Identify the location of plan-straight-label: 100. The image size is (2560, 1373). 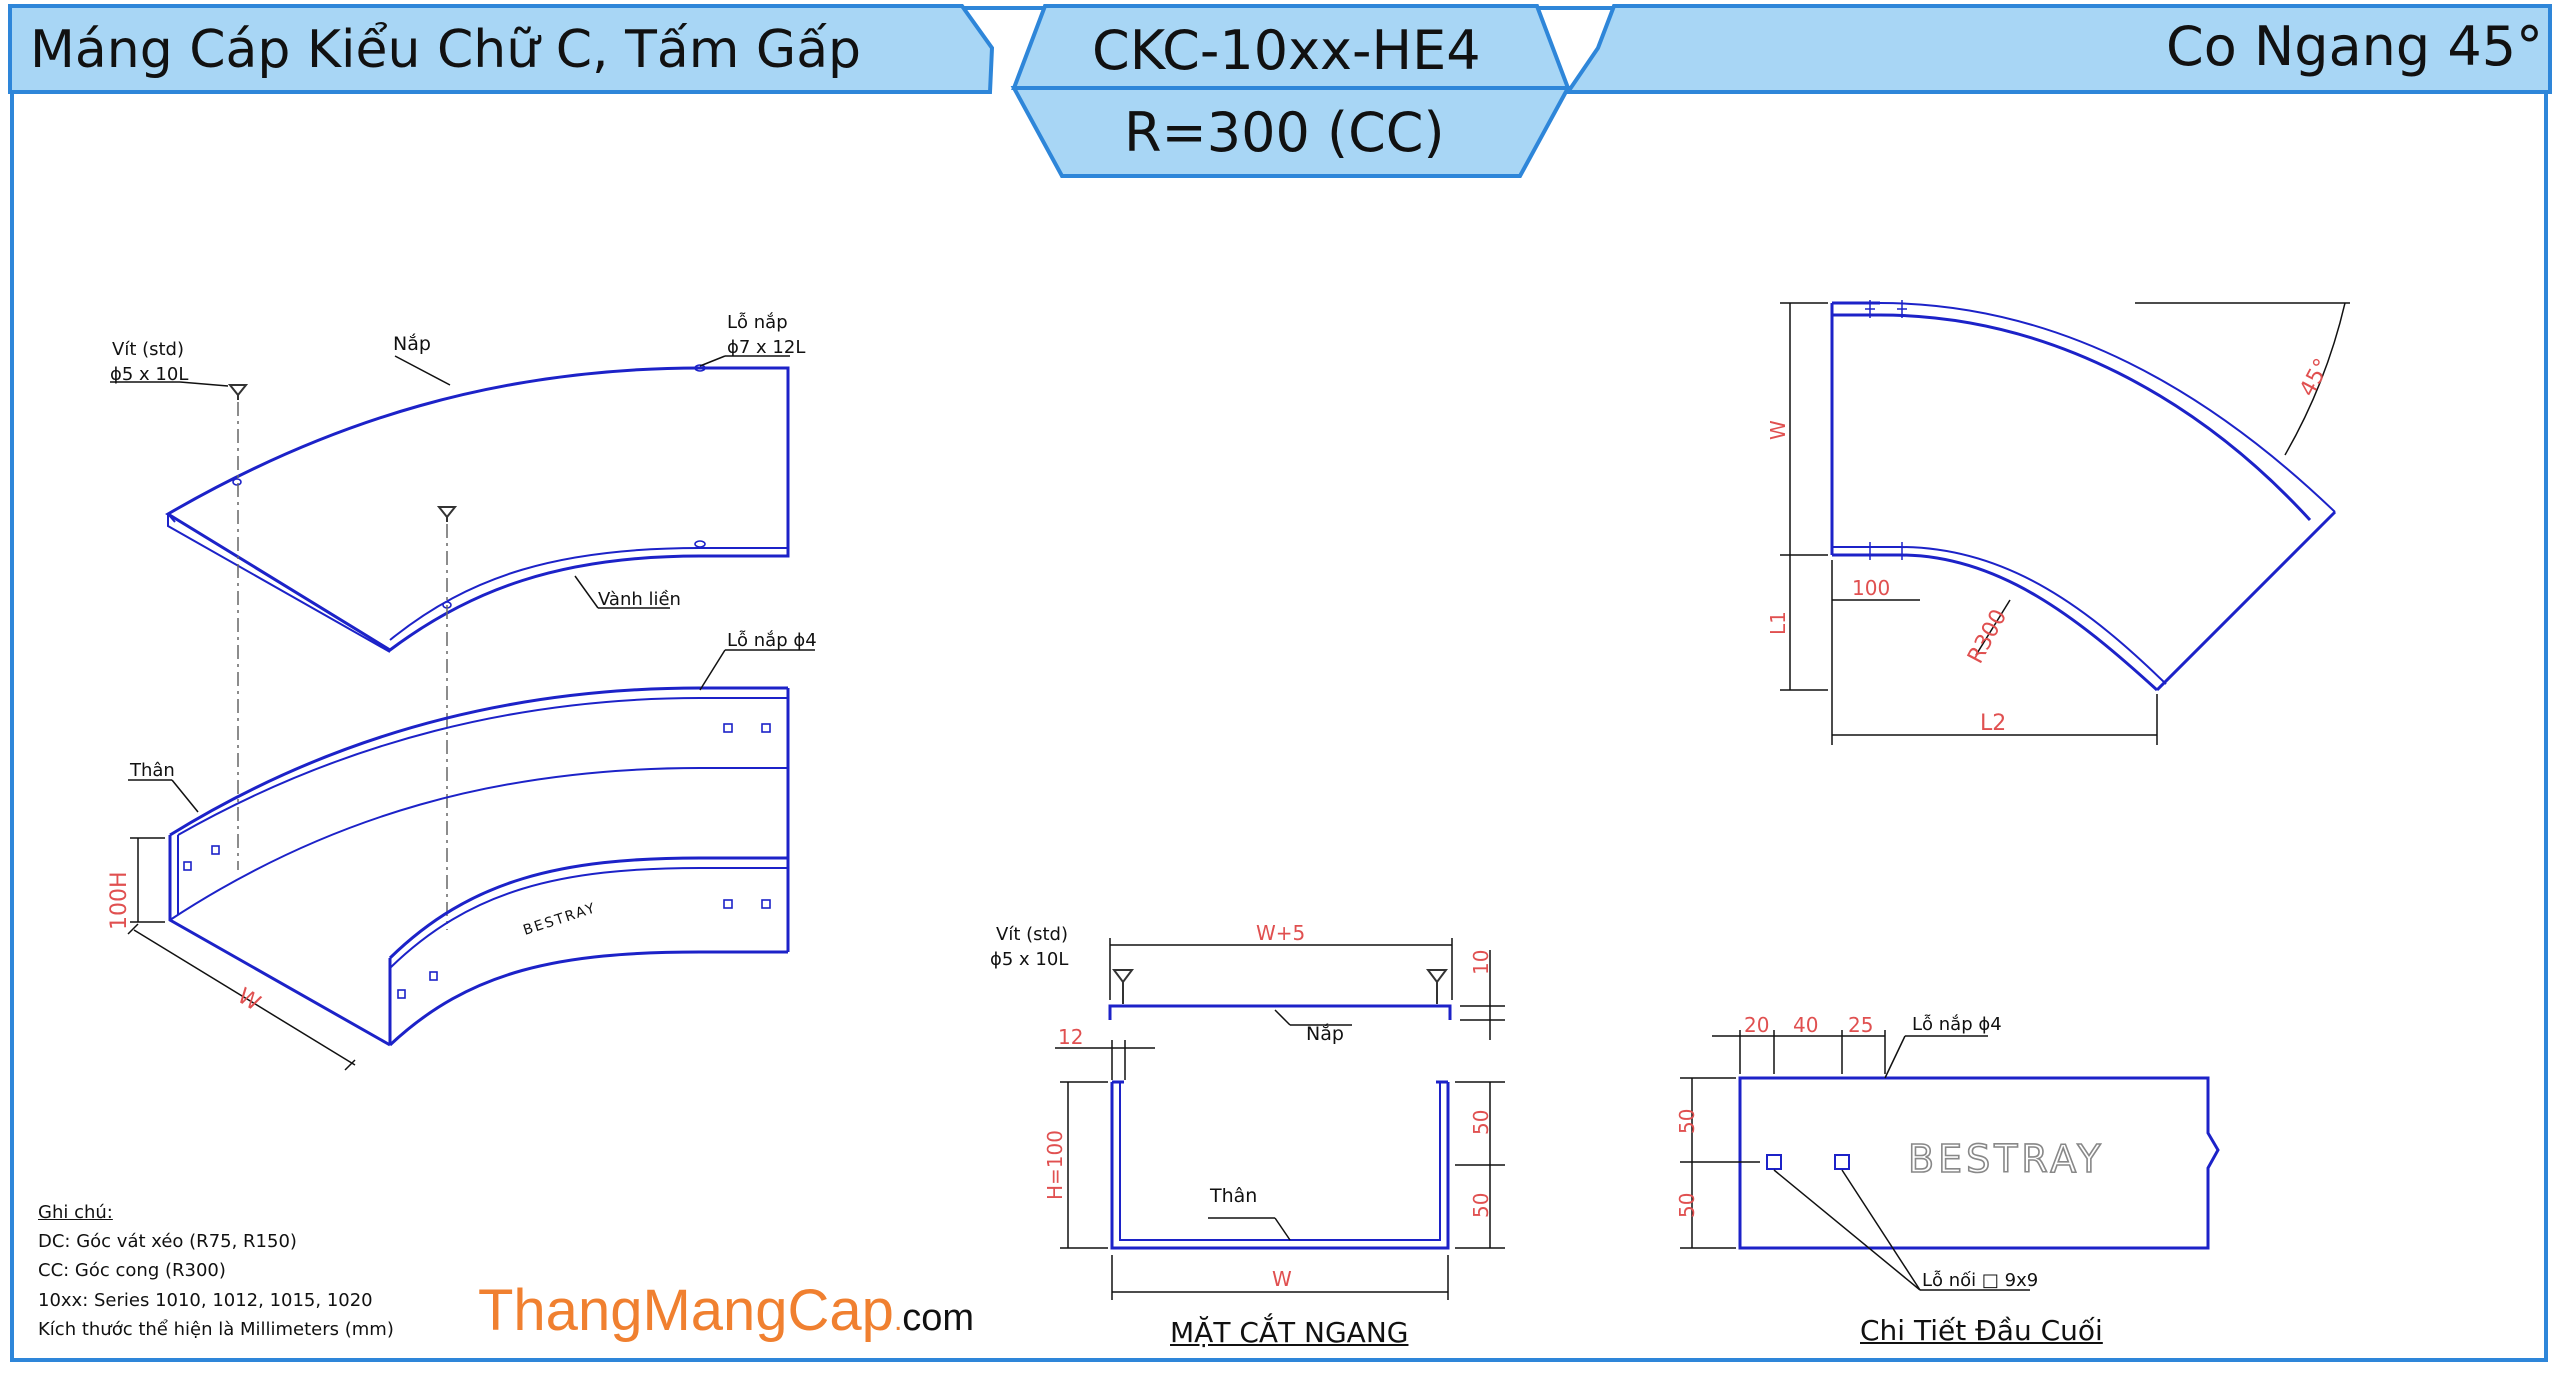
(1871, 588).